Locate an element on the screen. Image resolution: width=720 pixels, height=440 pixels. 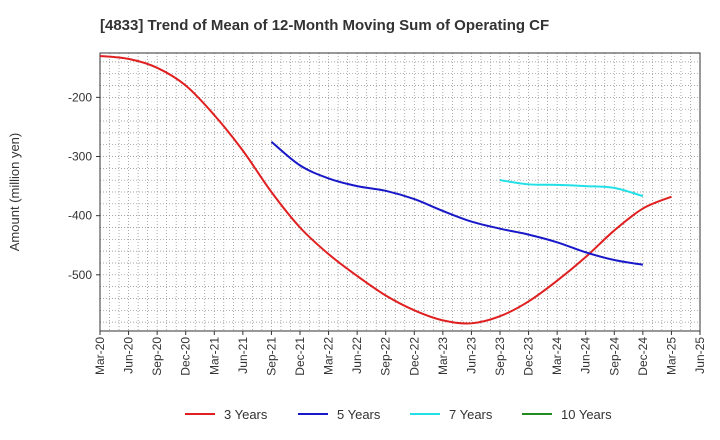
x-tick-label: Sep-20 is located at coordinates (157, 356).